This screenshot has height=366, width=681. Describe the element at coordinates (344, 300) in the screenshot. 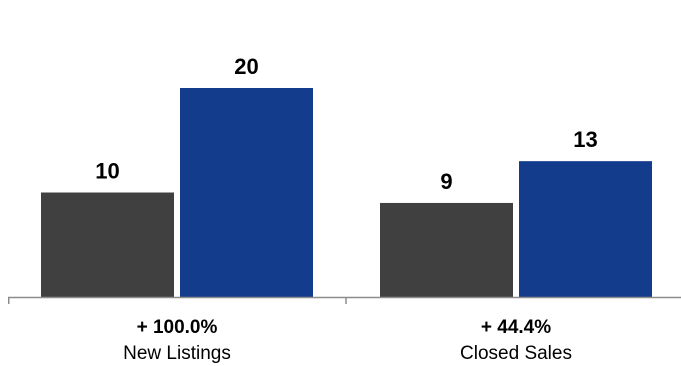

I see `x-axis` at that location.